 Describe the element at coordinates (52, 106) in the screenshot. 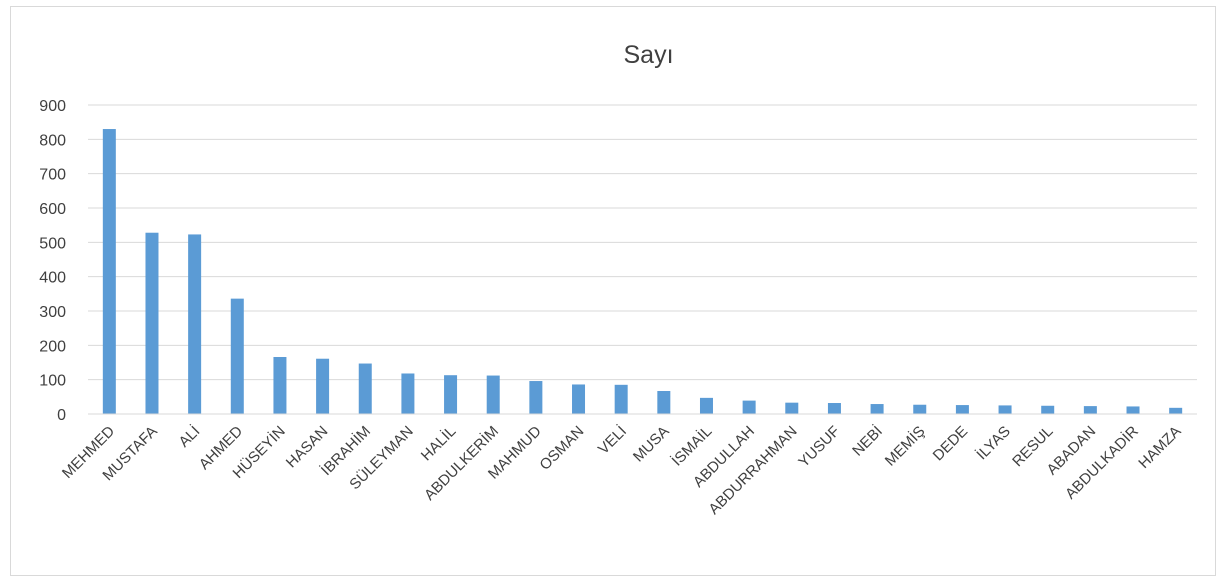

I see `y-tick-label: 900` at that location.